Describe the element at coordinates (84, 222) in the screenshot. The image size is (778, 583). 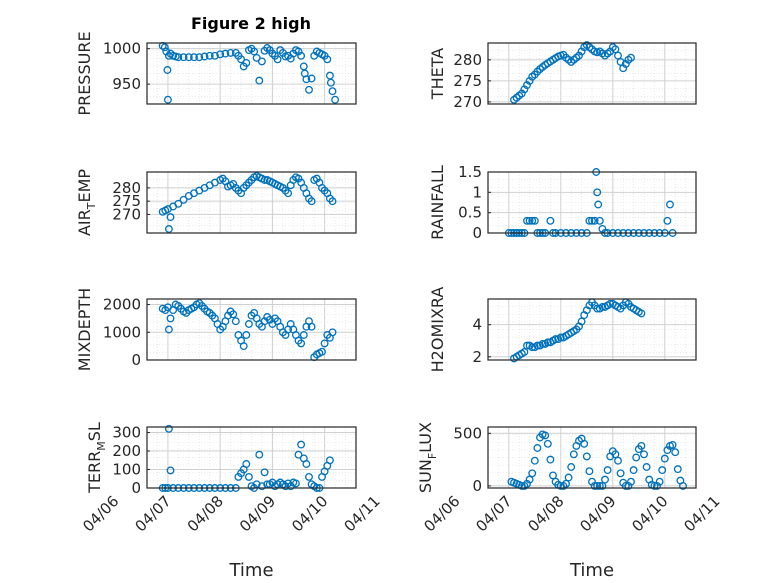
I see `y-axis-label-main: AIR` at that location.